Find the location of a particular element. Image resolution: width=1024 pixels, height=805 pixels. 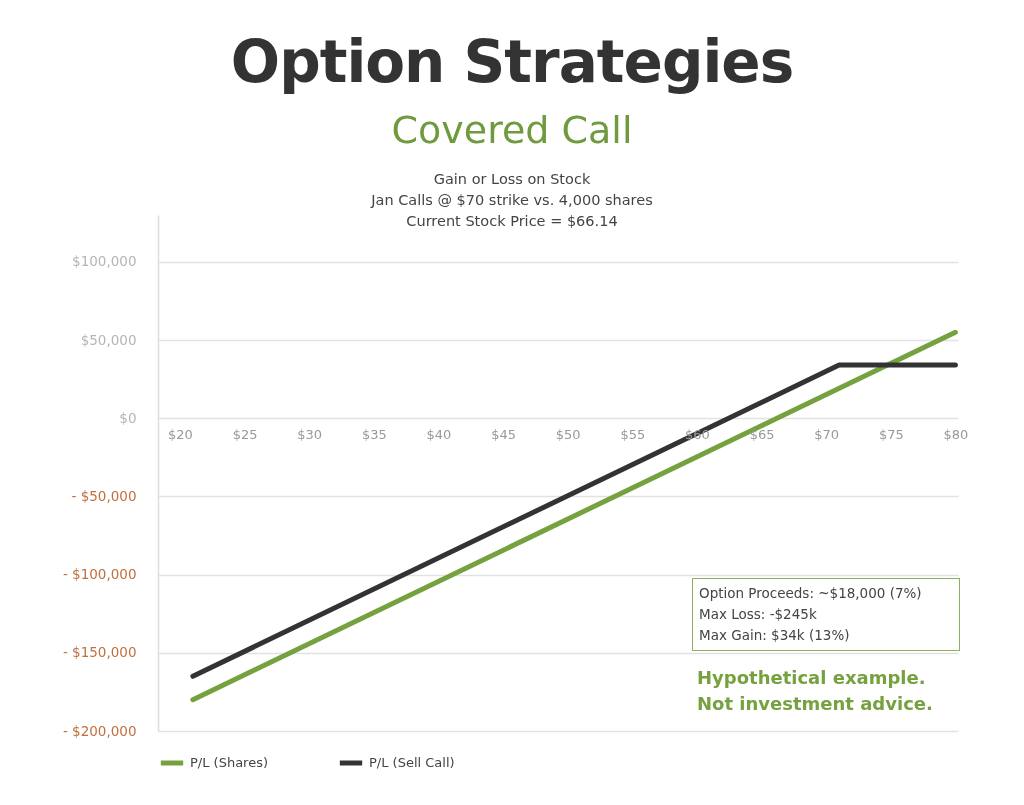

annotation: Max Gain: $34k (13%) is located at coordinates (775, 635).